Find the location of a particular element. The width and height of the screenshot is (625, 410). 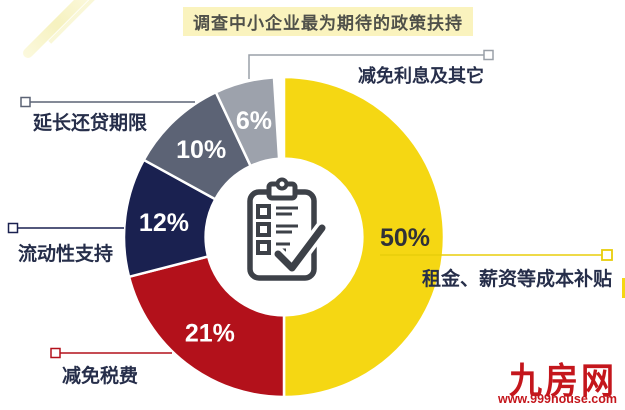

checklist-clipboard-icon is located at coordinates (288, 229).